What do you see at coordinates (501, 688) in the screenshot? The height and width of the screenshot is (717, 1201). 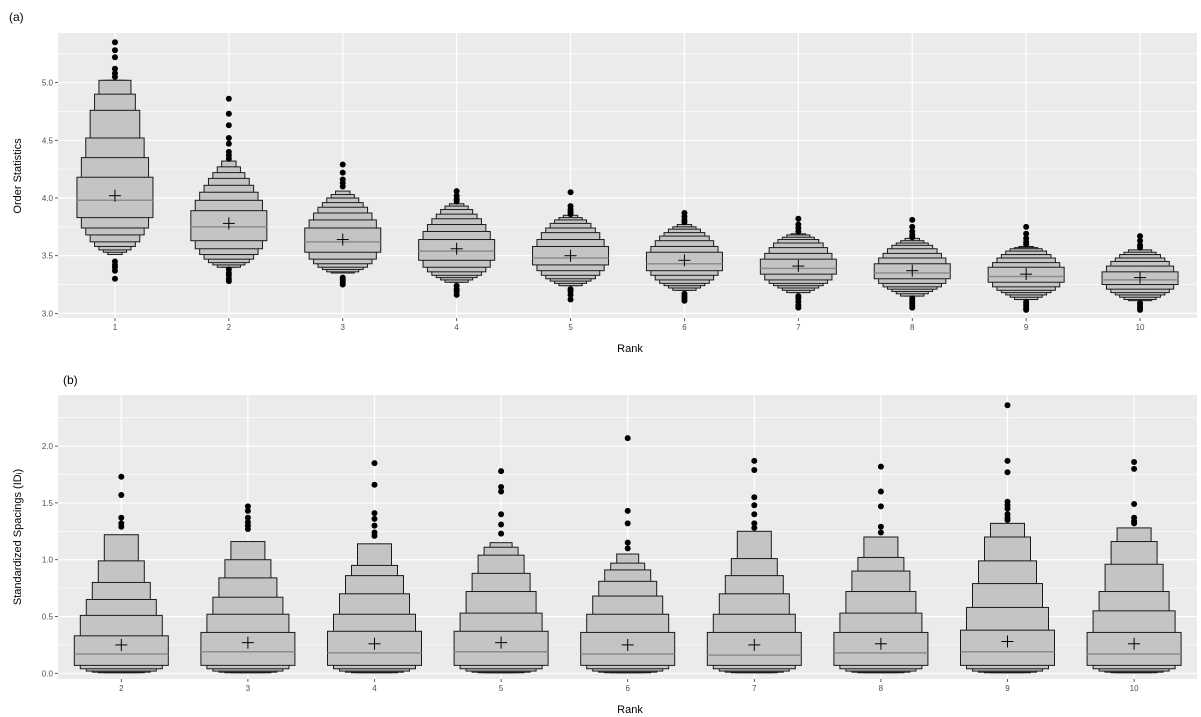 I see `panel-b-x-tick-label: 5` at bounding box center [501, 688].